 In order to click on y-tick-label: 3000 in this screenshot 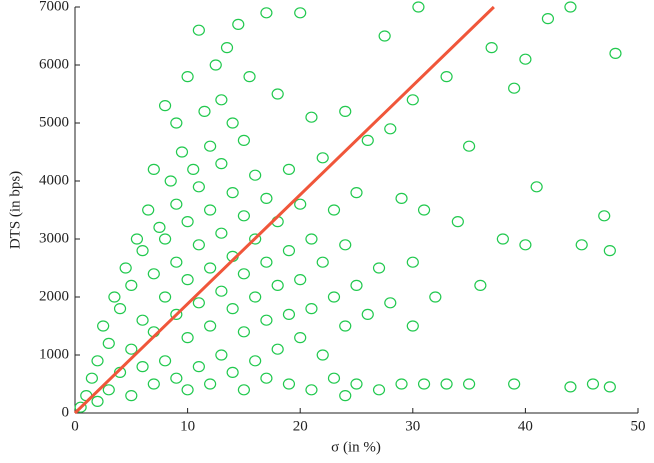, I will do `click(54, 238)`.